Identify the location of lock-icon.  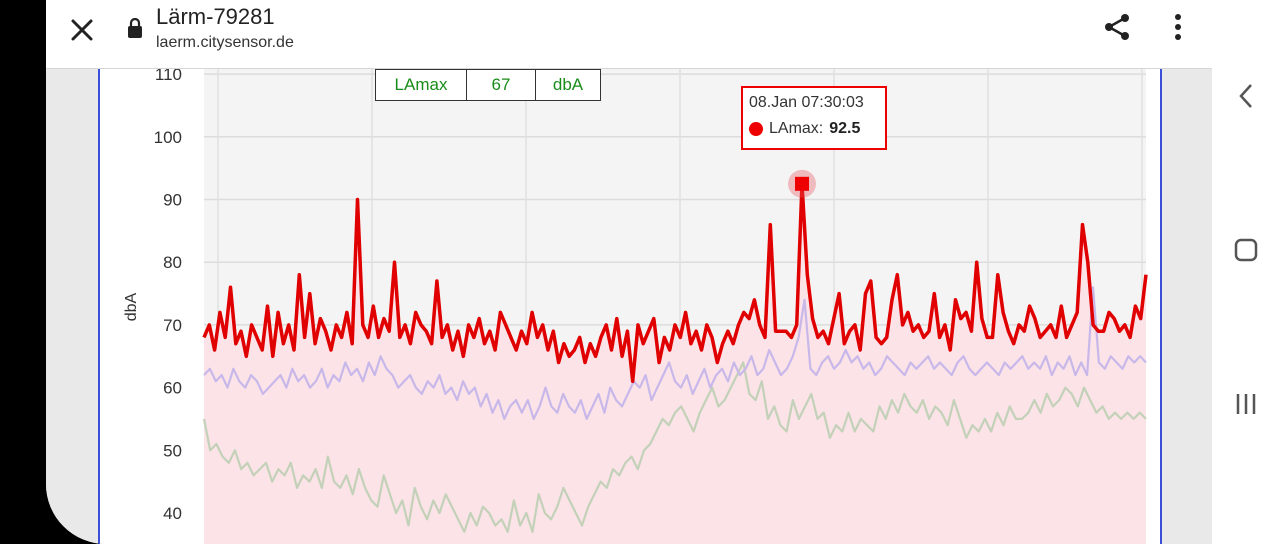
(135, 27).